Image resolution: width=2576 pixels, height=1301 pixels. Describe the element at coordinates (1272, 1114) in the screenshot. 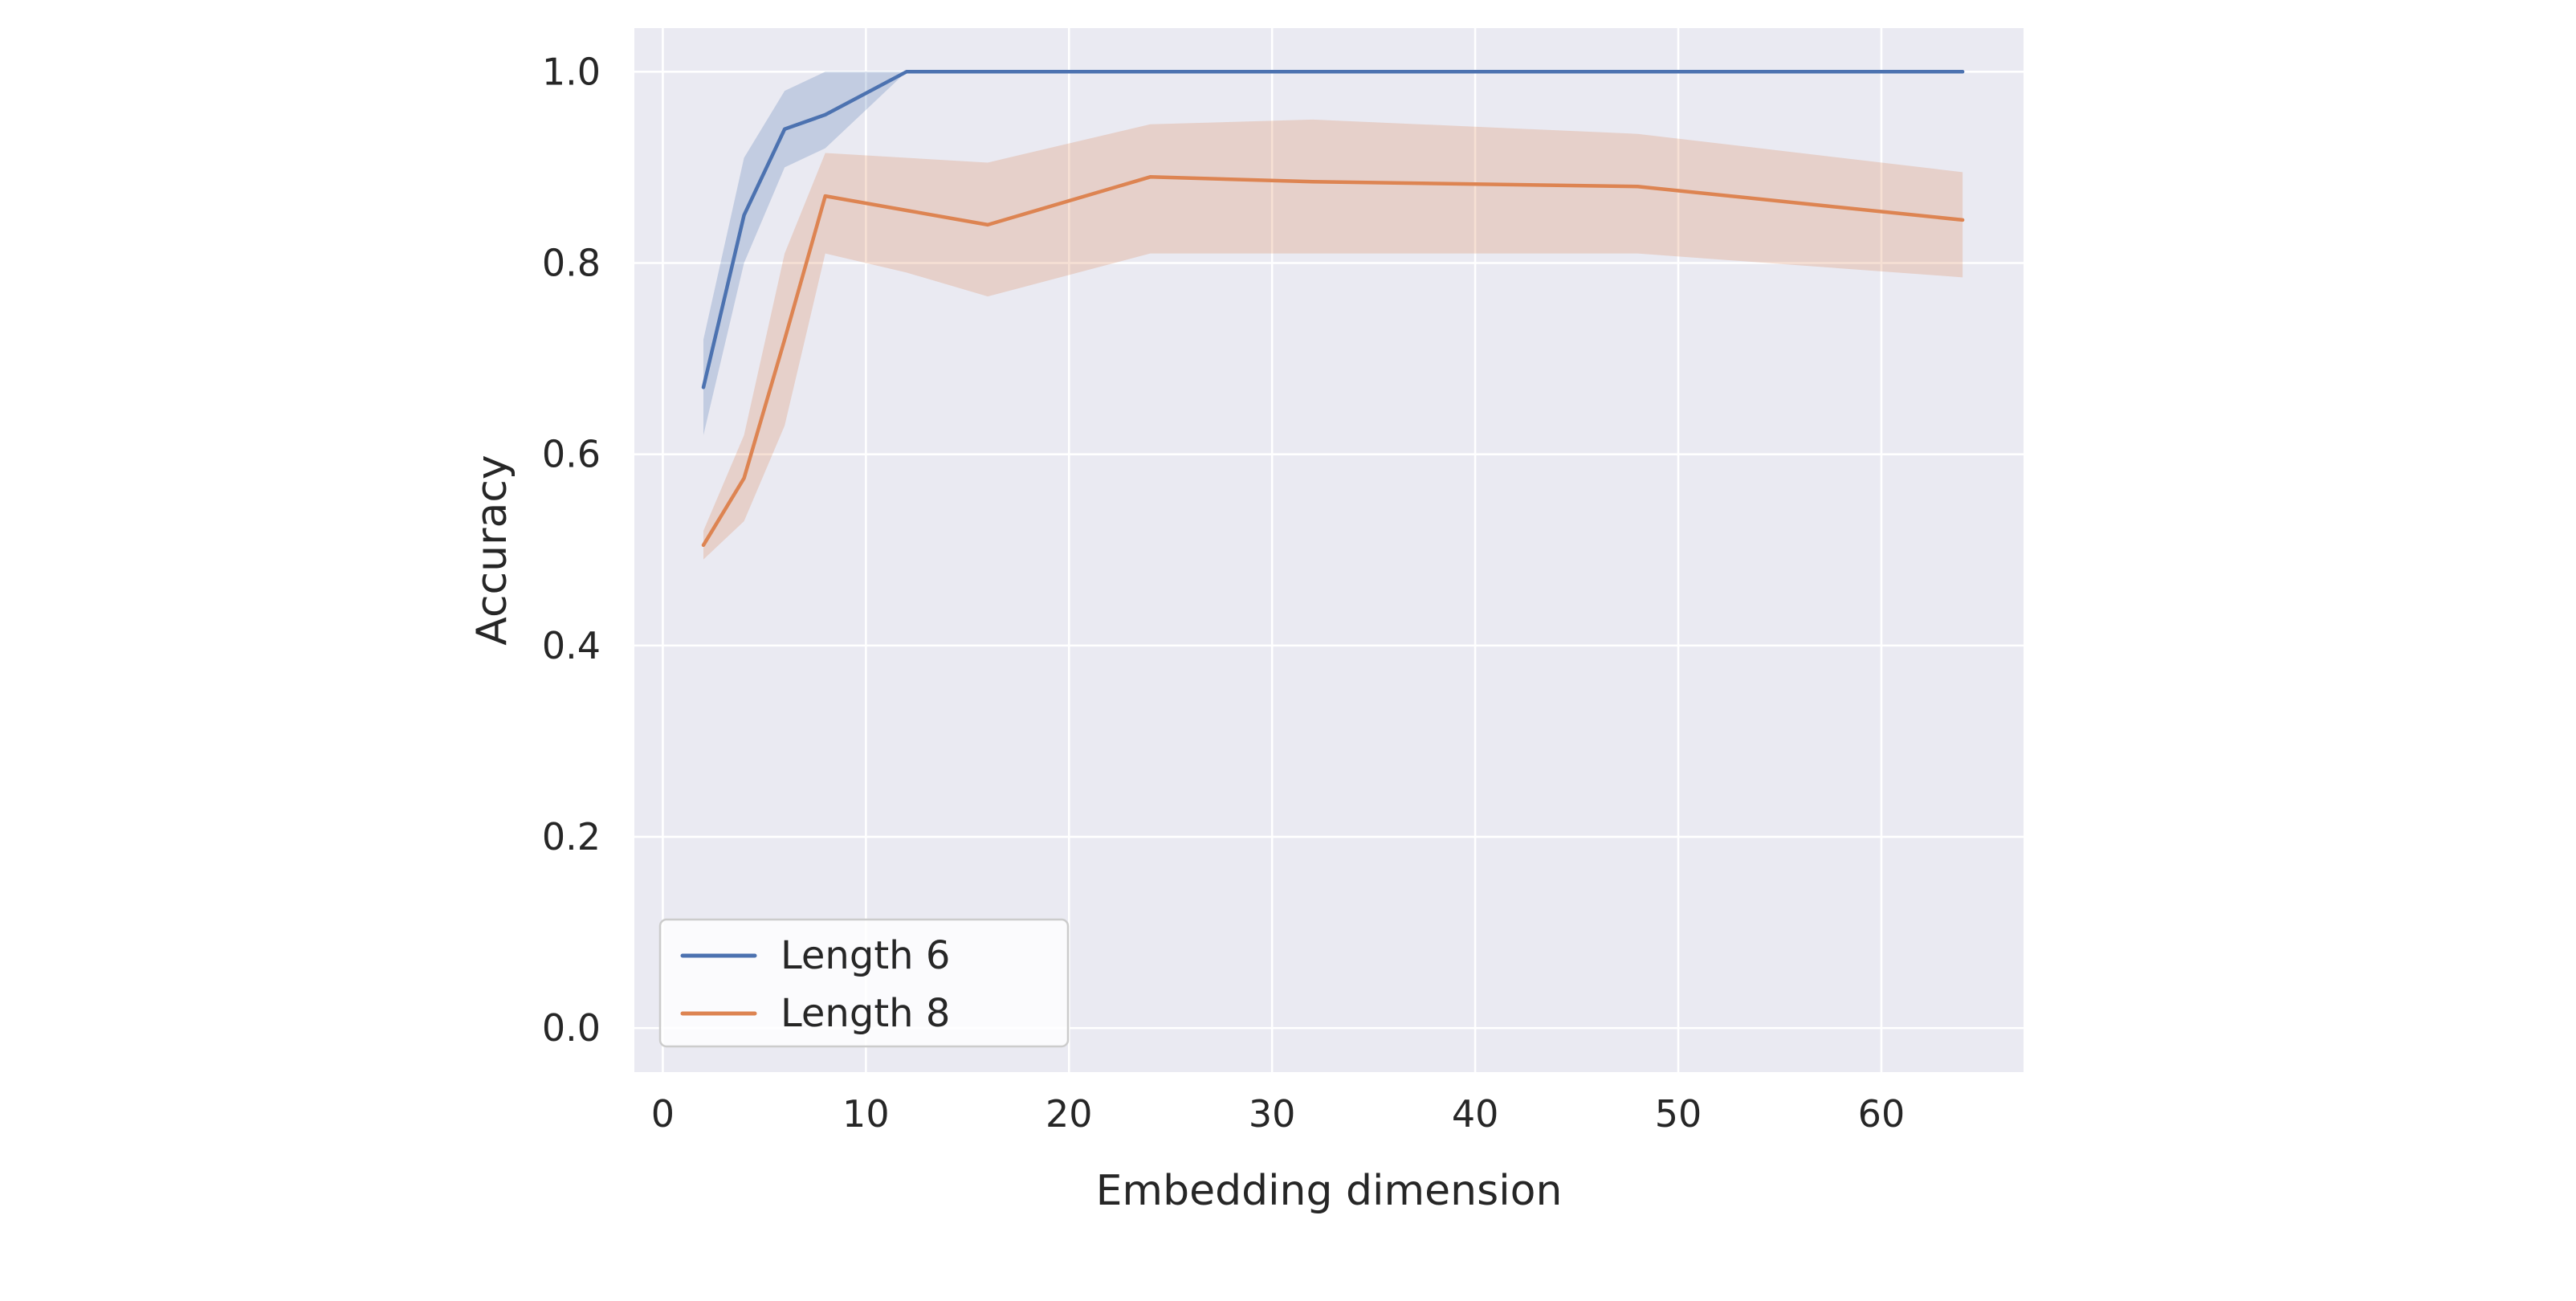

I see `x-tick-label: 30` at that location.